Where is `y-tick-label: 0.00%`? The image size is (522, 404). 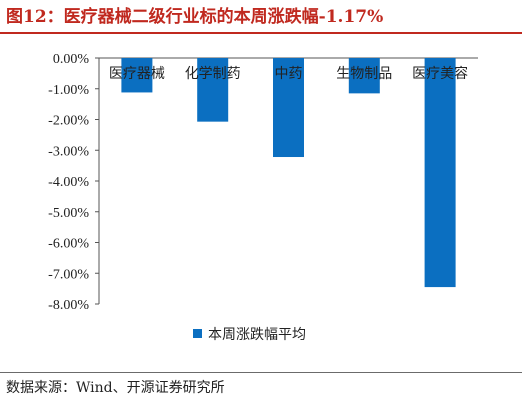
y-tick-label: 0.00% is located at coordinates (71, 59).